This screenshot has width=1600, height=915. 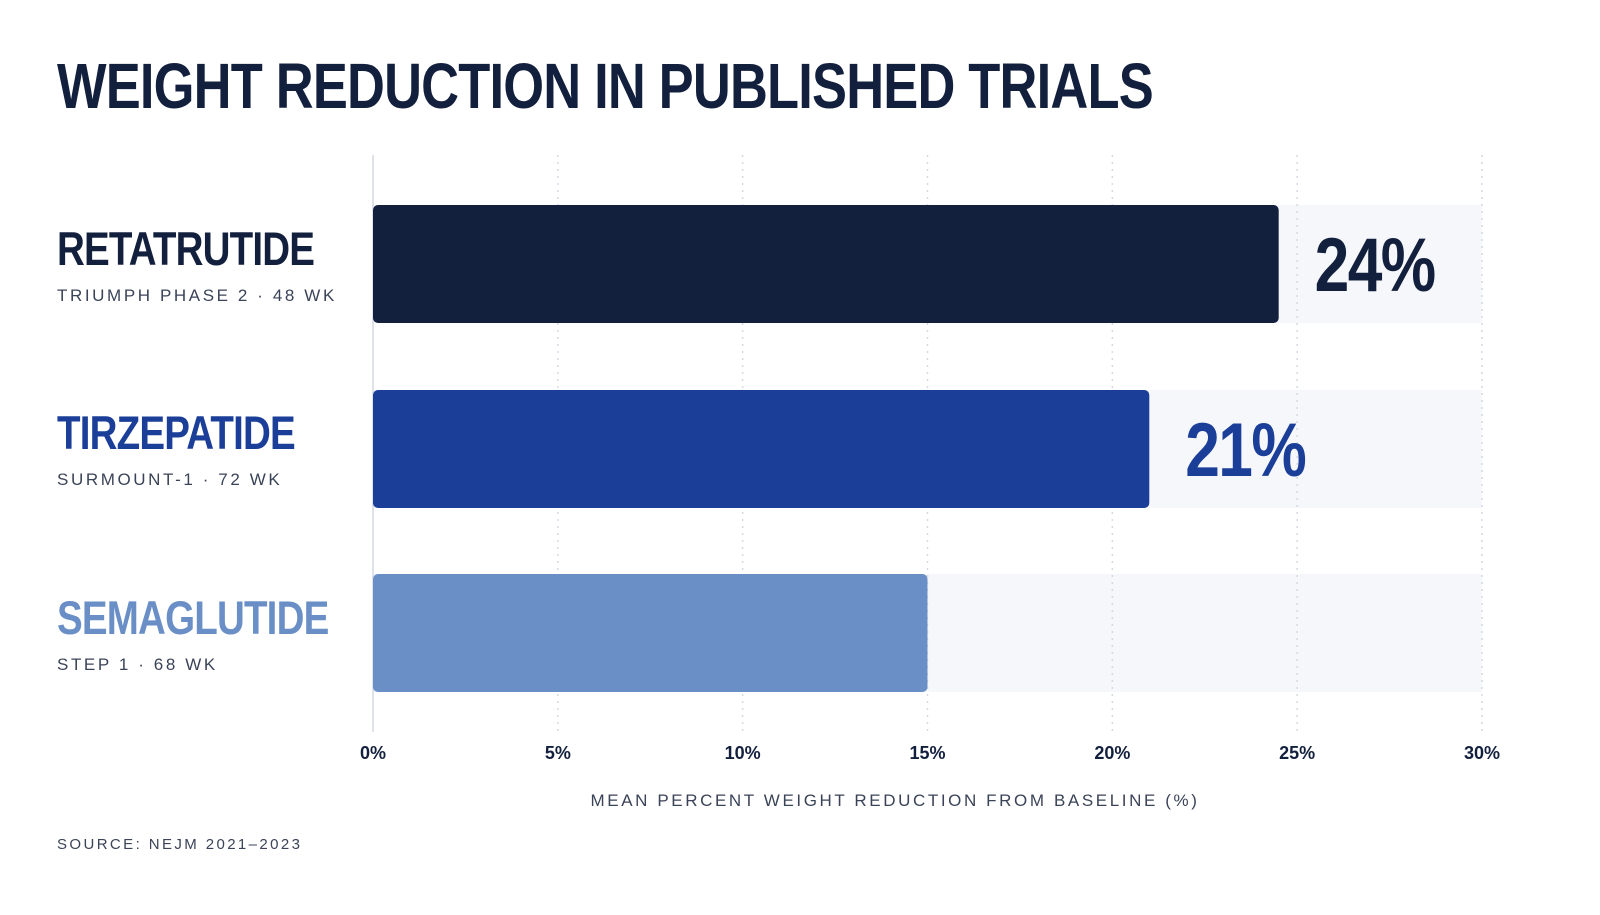 I want to click on x-tick-label: 5%, so click(x=558, y=753).